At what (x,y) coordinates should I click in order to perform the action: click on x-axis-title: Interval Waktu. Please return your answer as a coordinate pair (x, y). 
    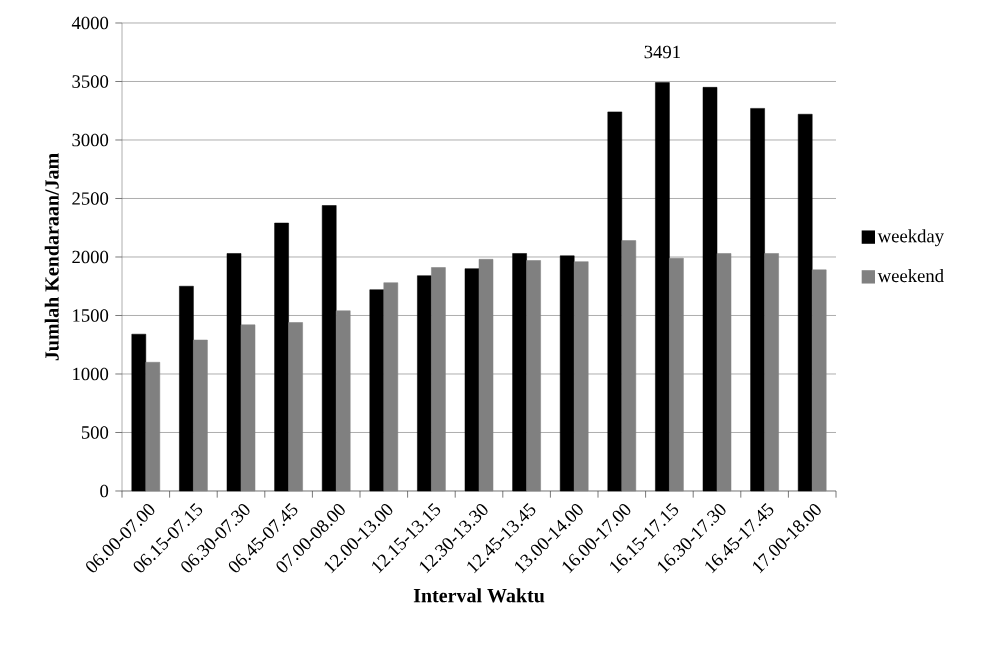
    Looking at the image, I should click on (479, 595).